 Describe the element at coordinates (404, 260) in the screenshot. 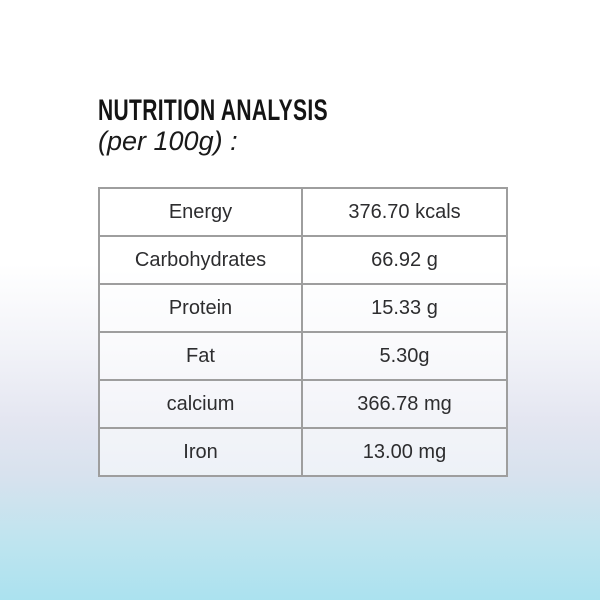

I see `nutrient-value-cell: 66.92 g` at that location.